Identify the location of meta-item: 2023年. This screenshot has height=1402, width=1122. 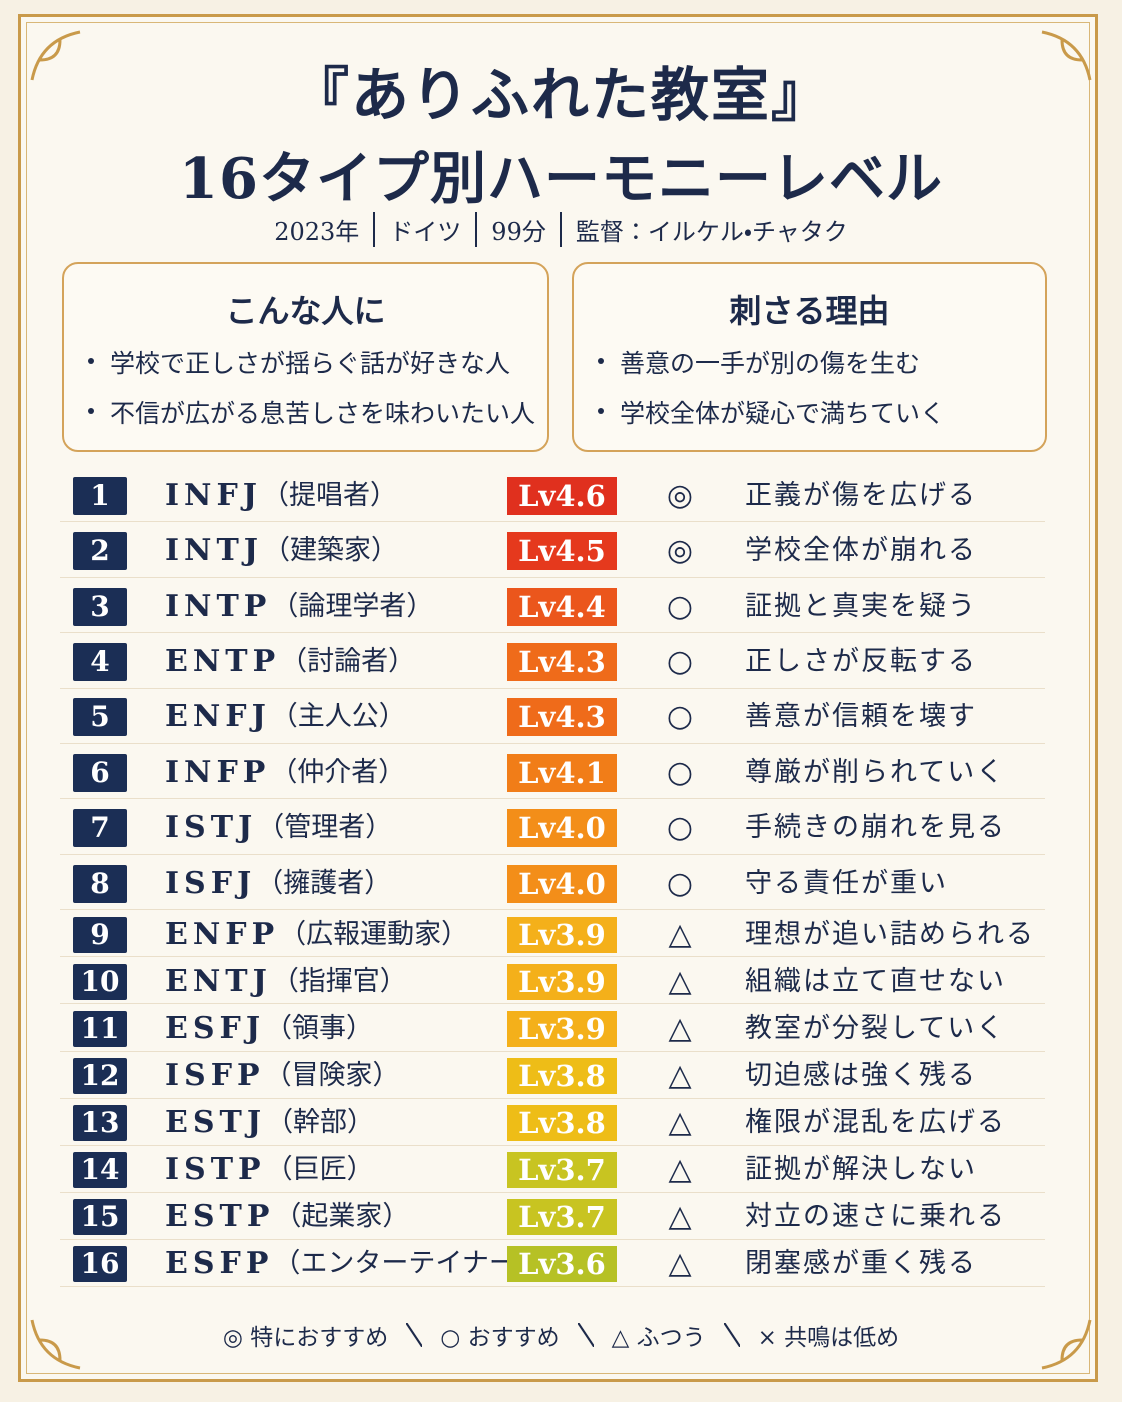
(317, 232).